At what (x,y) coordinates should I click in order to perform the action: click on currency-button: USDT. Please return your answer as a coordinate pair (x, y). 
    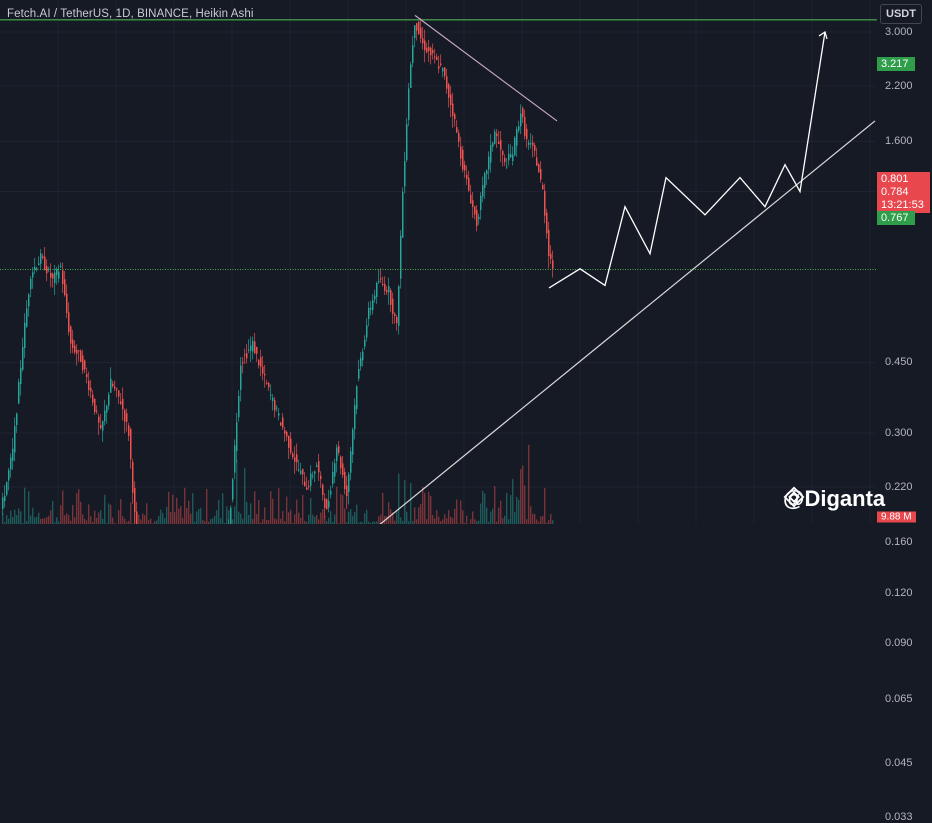
    Looking at the image, I should click on (901, 14).